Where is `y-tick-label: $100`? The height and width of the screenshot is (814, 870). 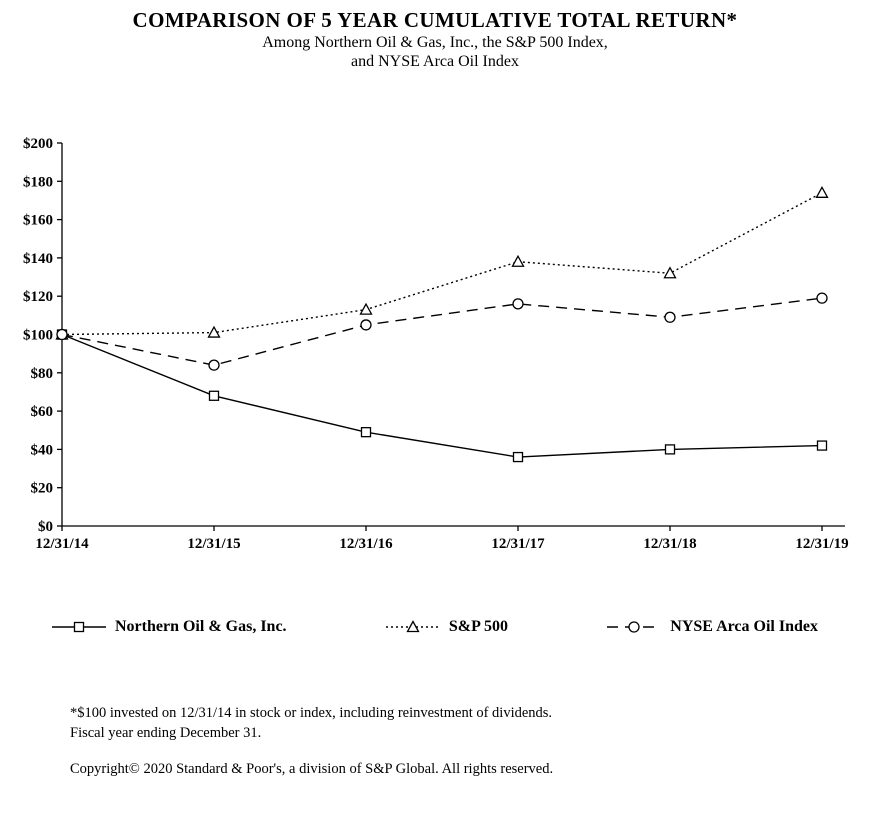 y-tick-label: $100 is located at coordinates (38, 336).